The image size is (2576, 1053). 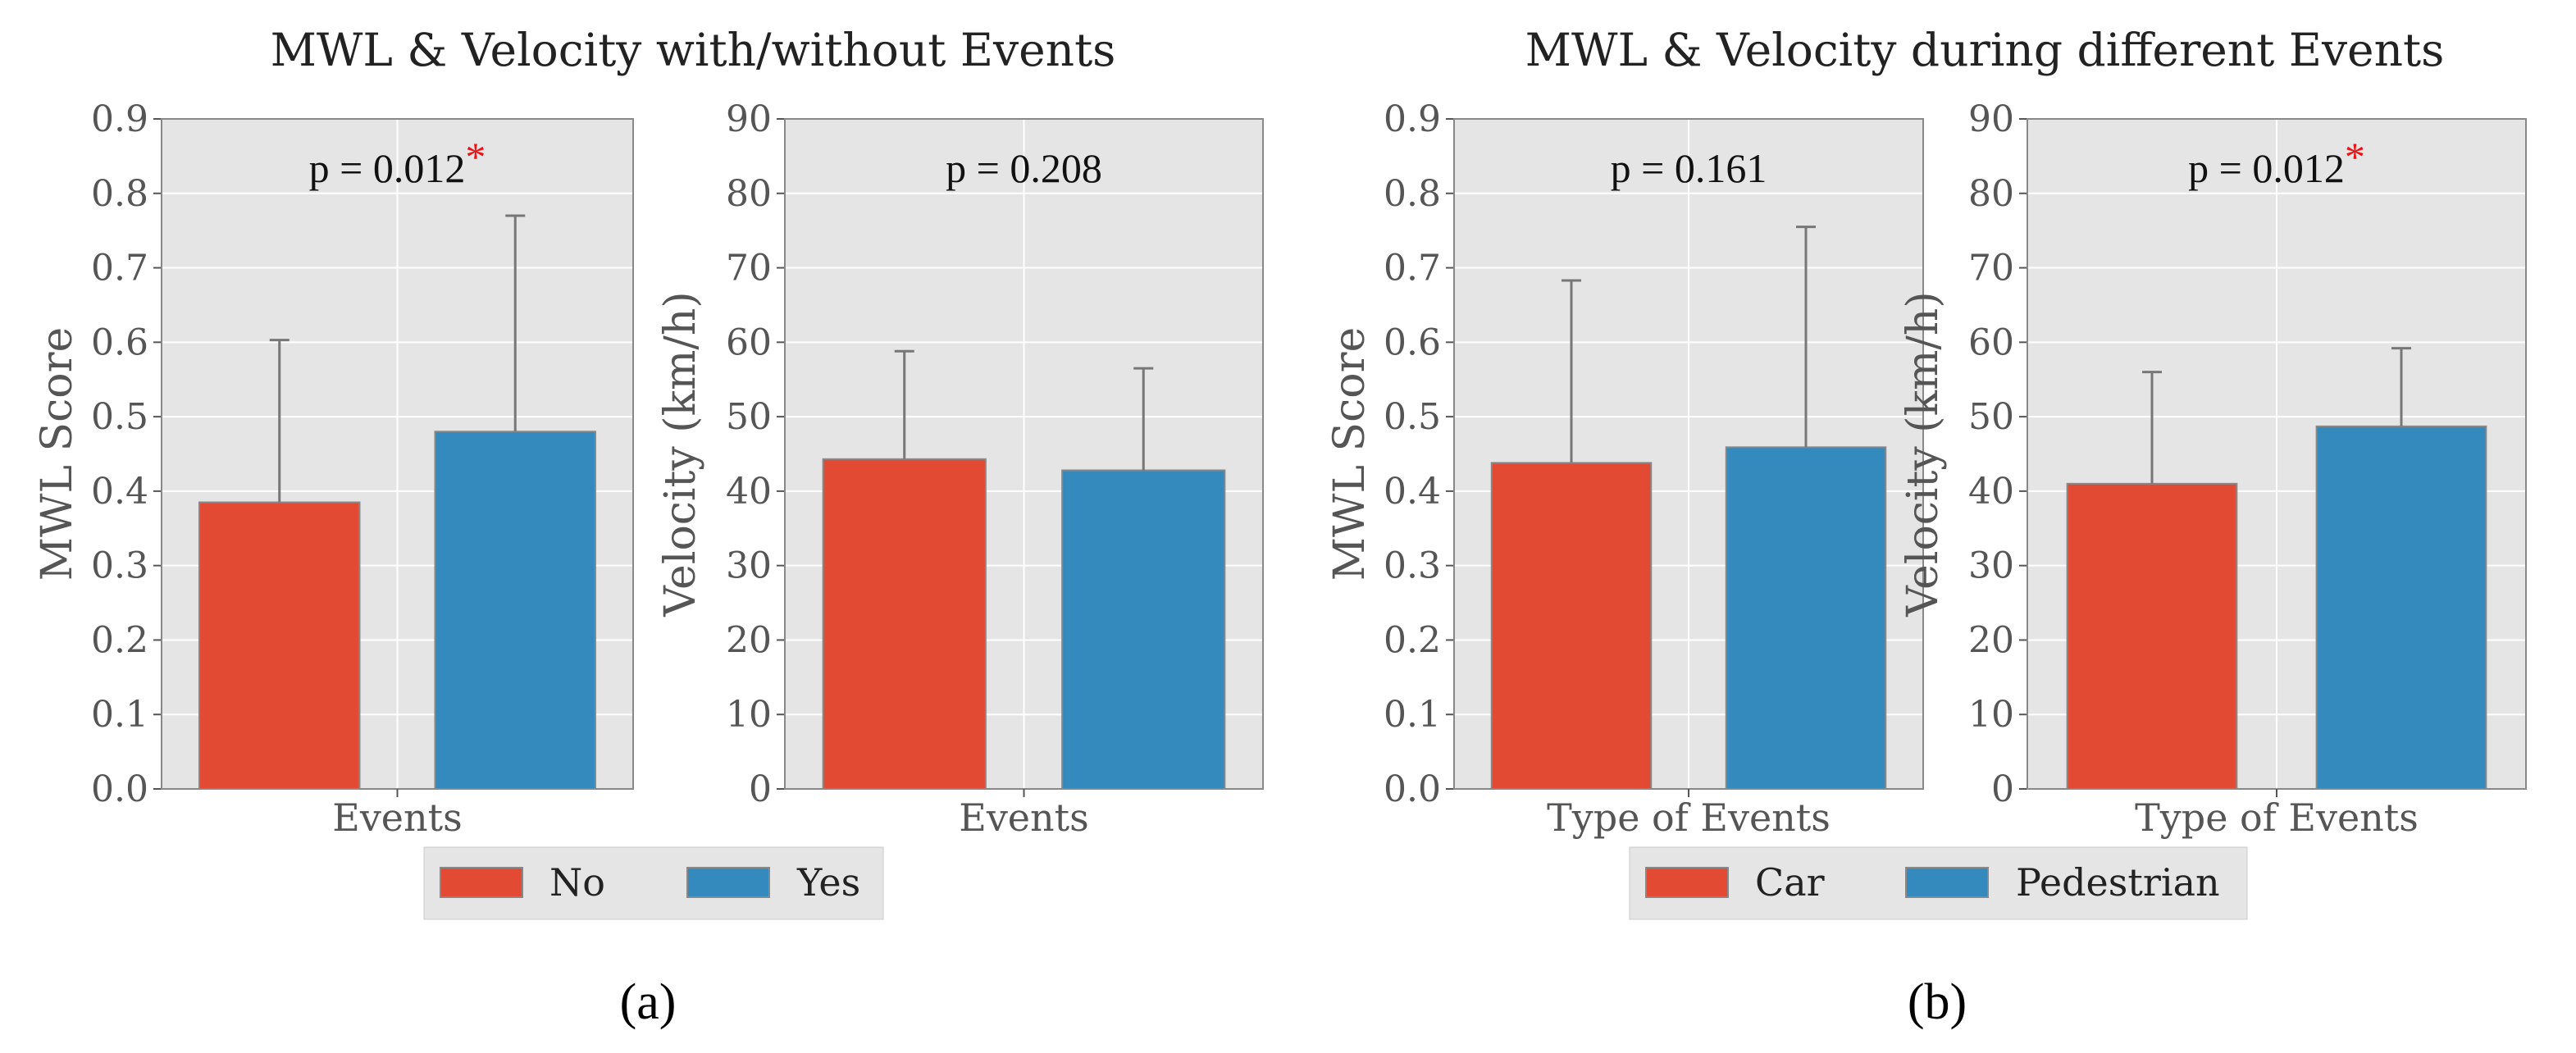 What do you see at coordinates (1947, 882) in the screenshot?
I see `legend-b-swatch-pedestrian` at bounding box center [1947, 882].